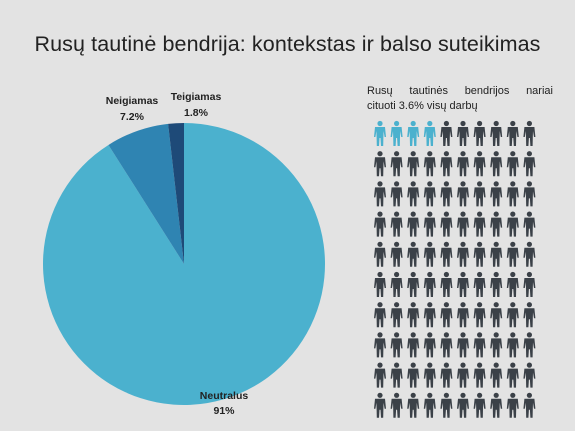  Describe the element at coordinates (146, 193) in the screenshot. I see `pie-slice-neigiamas` at that location.